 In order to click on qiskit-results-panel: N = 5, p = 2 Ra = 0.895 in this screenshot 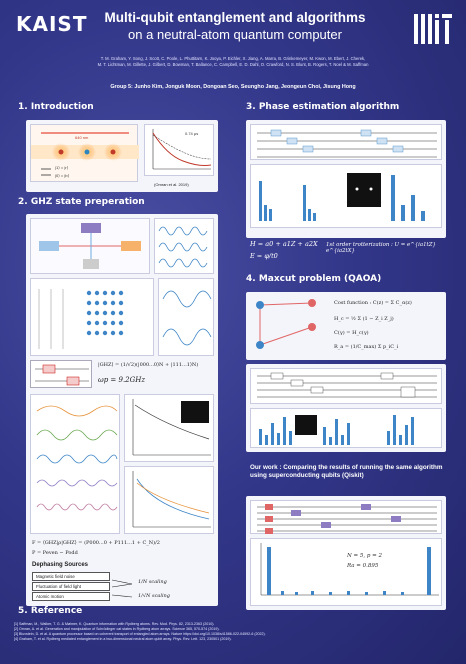, I will do `click(346, 553)`.